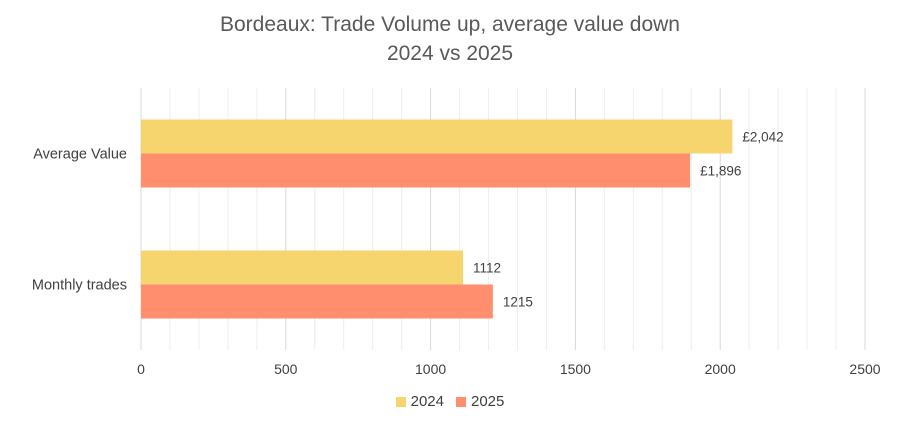 This screenshot has width=900, height=425. What do you see at coordinates (518, 302) in the screenshot?
I see `data-label: 1215` at bounding box center [518, 302].